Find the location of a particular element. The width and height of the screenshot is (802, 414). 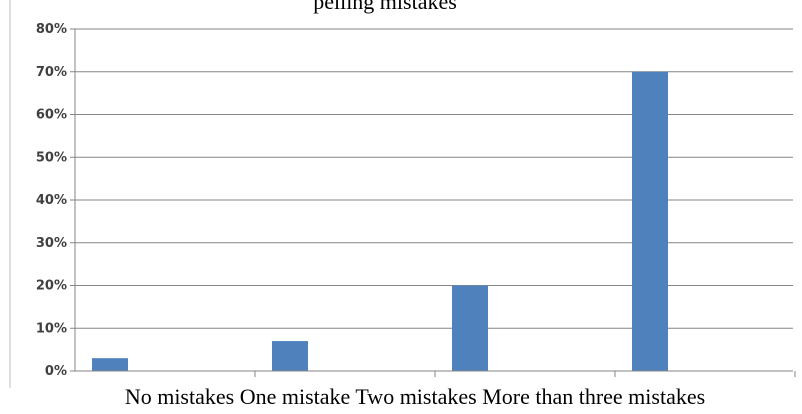

y-axis-tick-labels: 0% 10% 20% 30% 40% 50% 60% 70% 80% is located at coordinates (55, 200).